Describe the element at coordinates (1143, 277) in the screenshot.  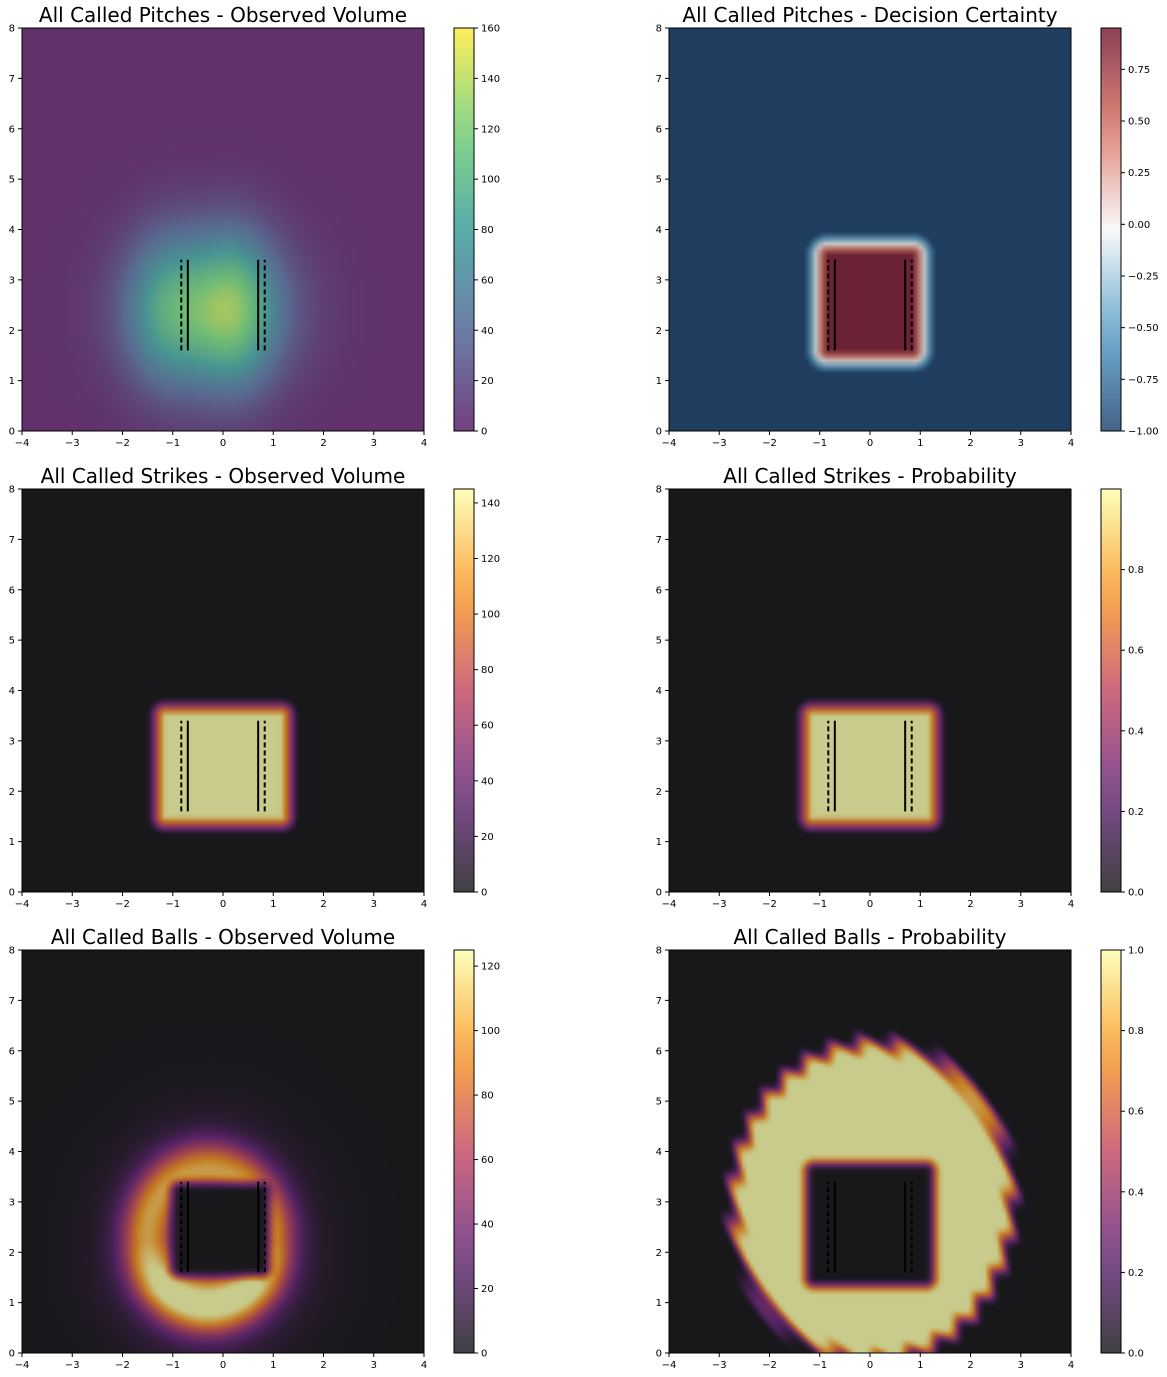
I see `colorbar-tick-label: −0.25` at that location.